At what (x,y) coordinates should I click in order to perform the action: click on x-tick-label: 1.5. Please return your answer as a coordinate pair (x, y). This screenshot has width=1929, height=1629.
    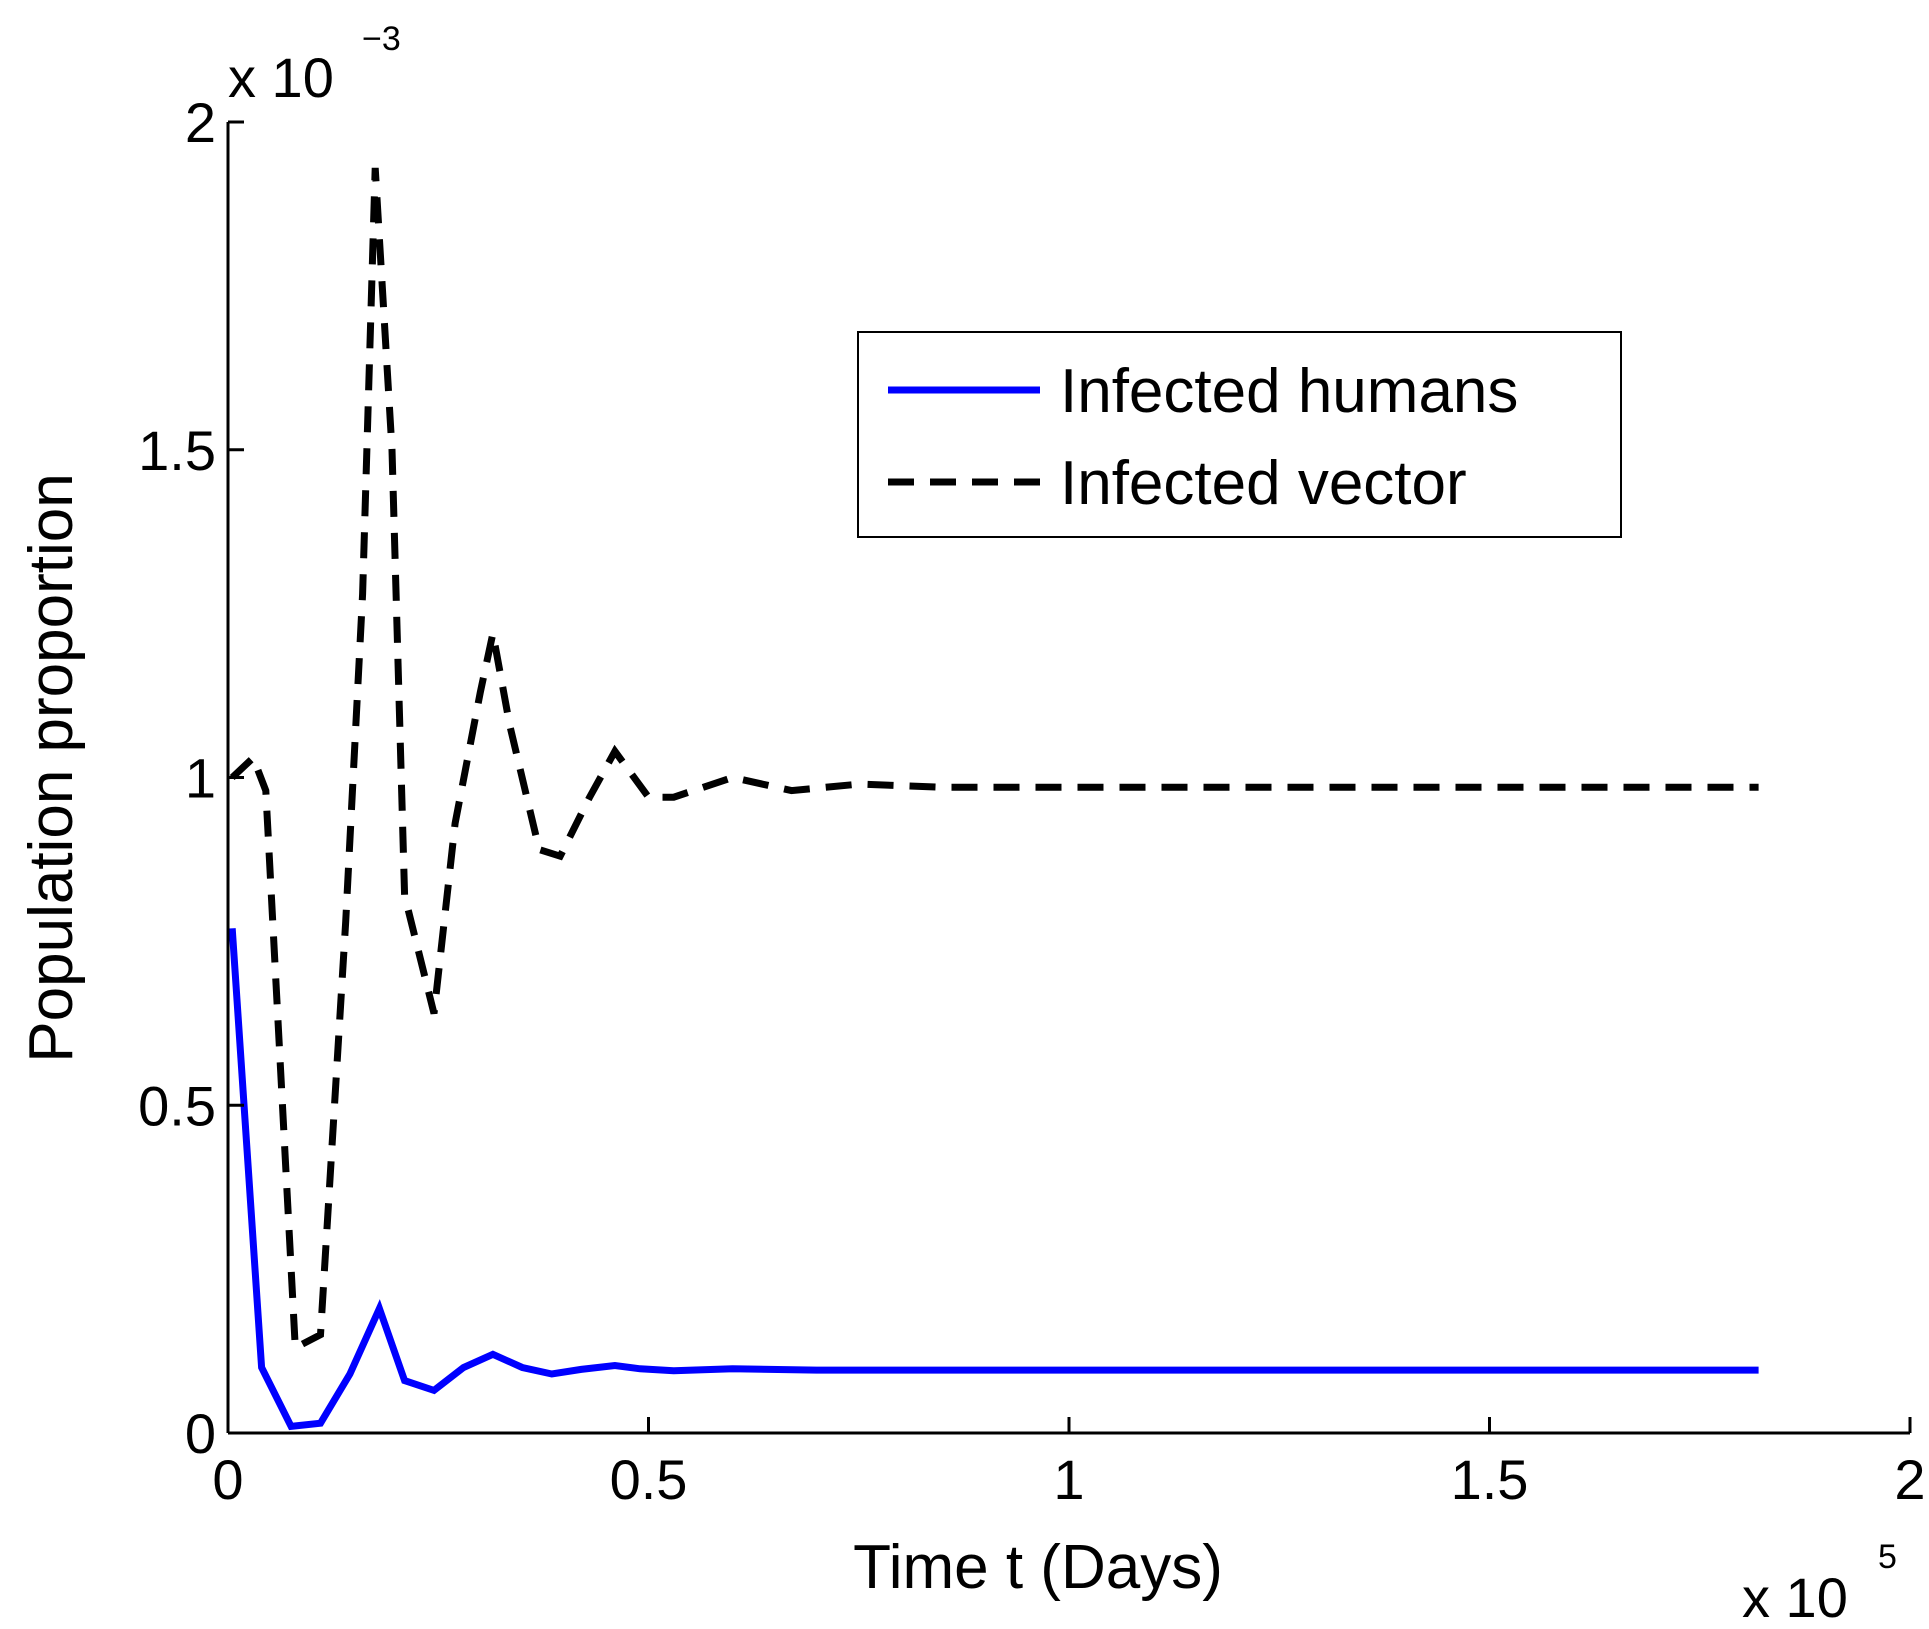
    Looking at the image, I should click on (1490, 1479).